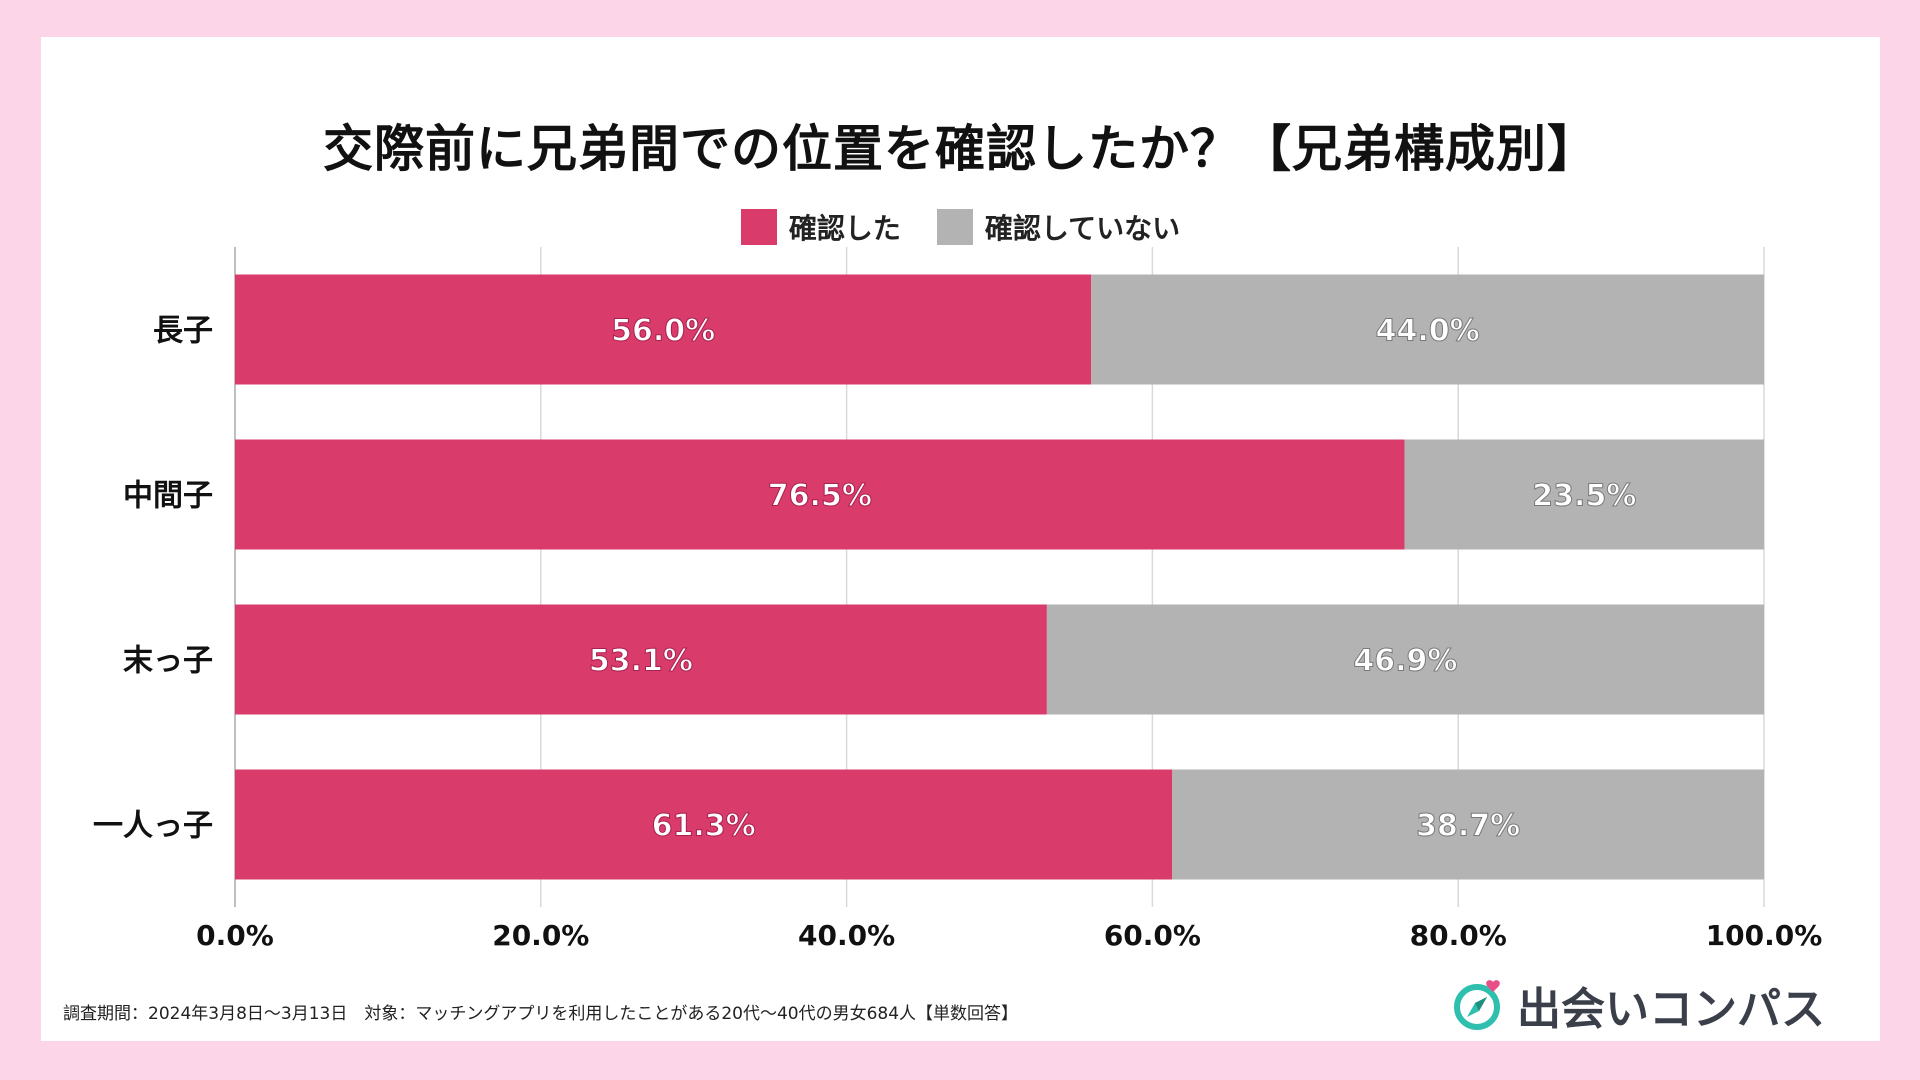  What do you see at coordinates (540, 935) in the screenshot?
I see `x-tick-label: 20.0%` at bounding box center [540, 935].